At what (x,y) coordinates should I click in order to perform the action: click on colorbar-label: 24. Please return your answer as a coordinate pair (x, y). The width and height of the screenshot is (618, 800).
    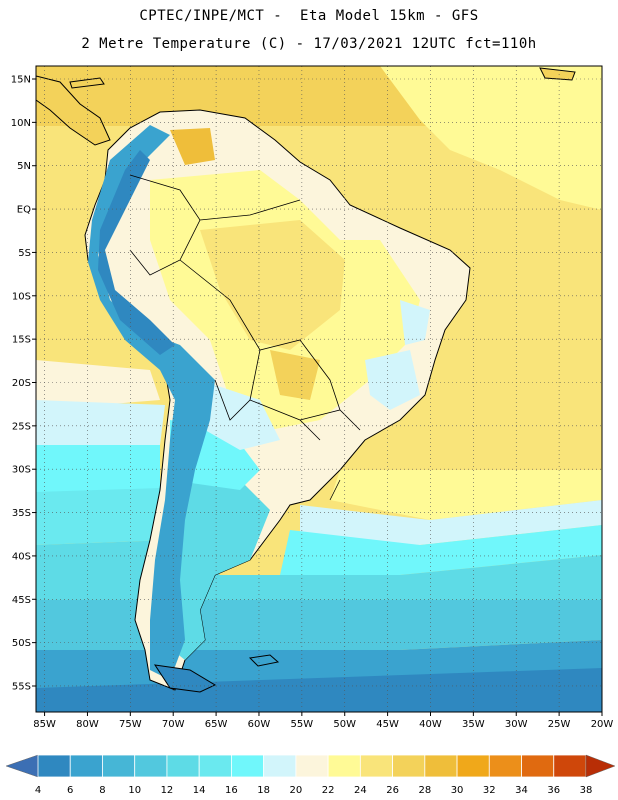
    Looking at the image, I should click on (360, 790).